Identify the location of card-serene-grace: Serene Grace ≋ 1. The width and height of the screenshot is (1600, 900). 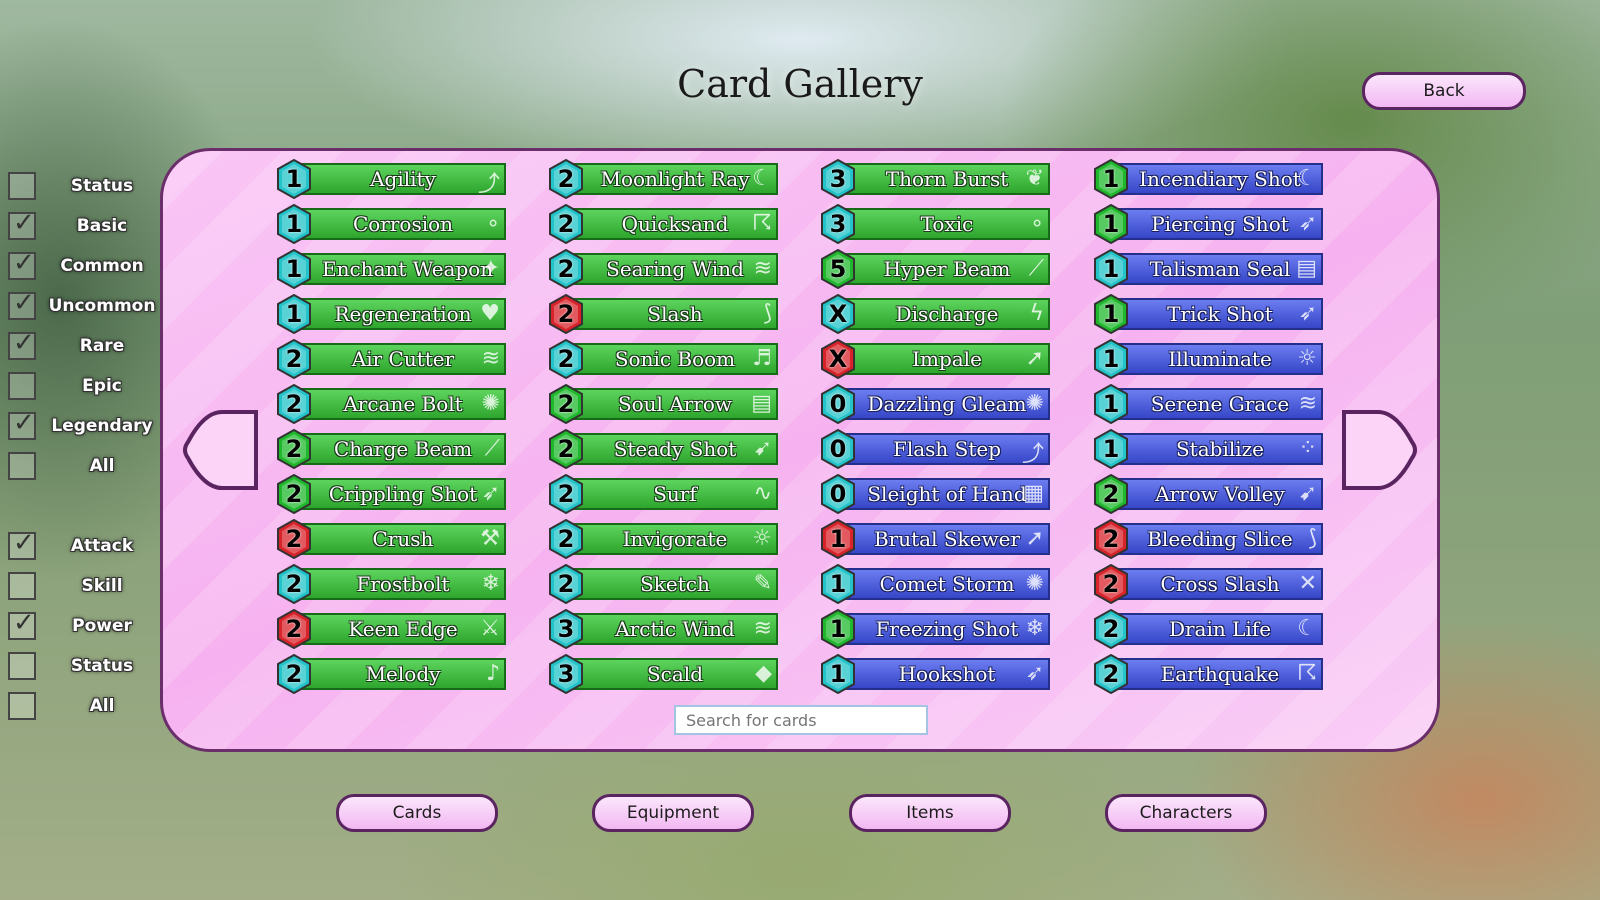
(1209, 404).